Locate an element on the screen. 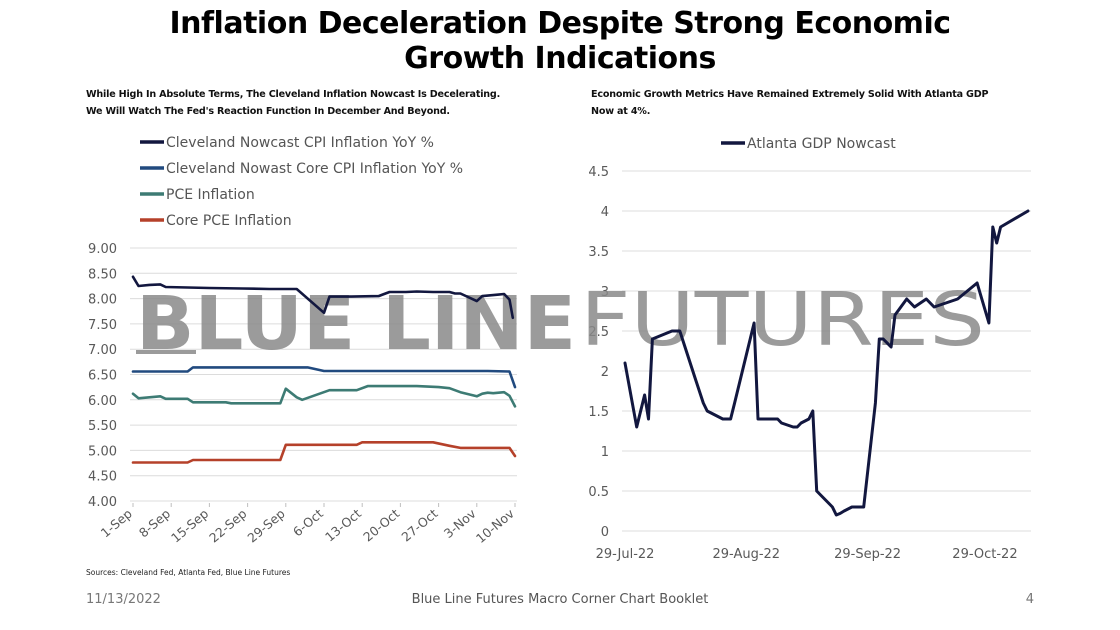 This screenshot has width=1120, height=630. x-tick-label: 22-Sep is located at coordinates (227, 526).